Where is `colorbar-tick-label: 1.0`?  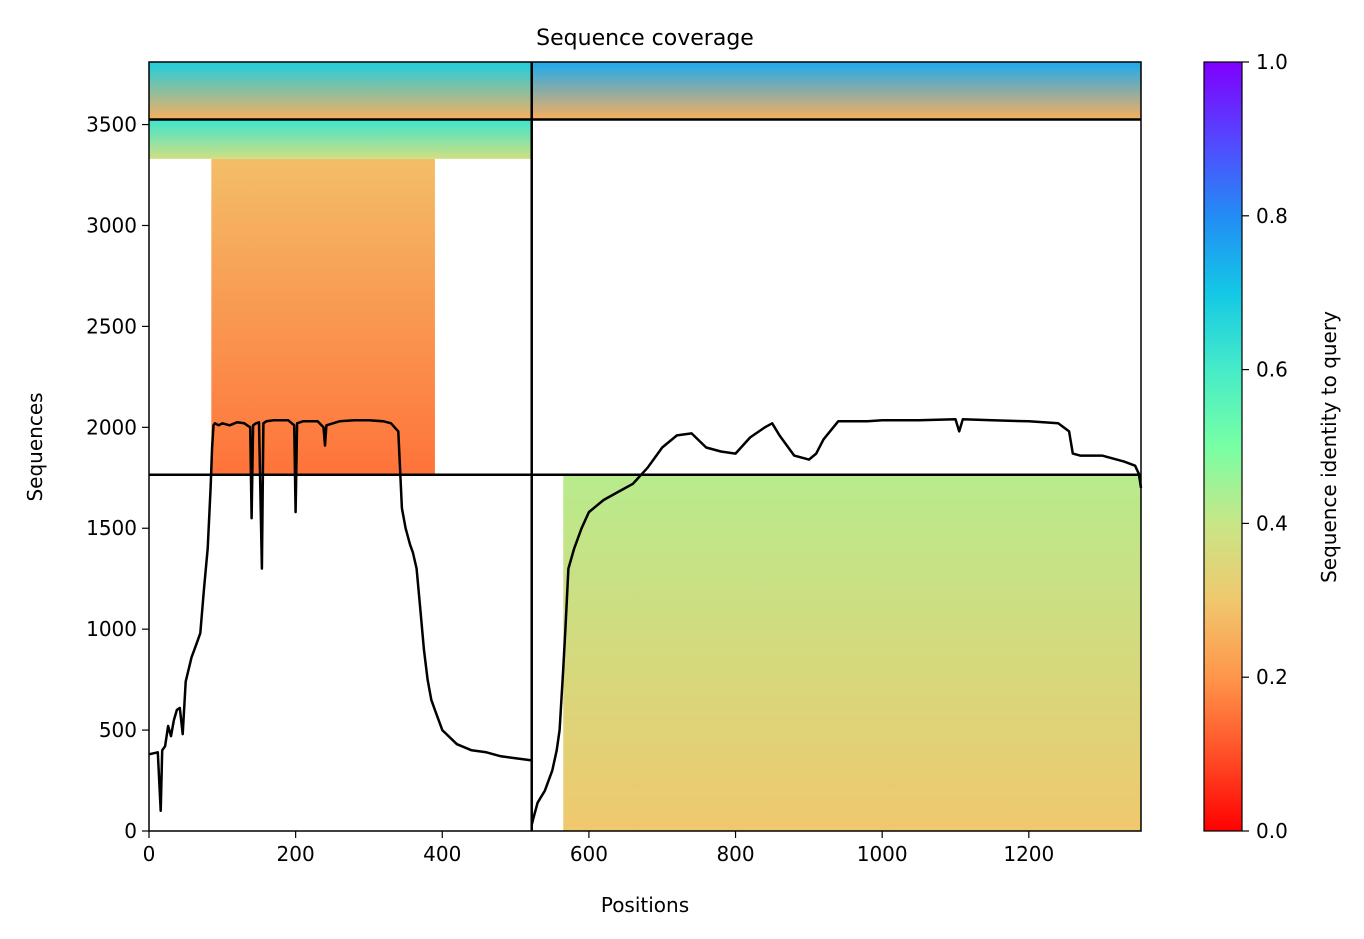 colorbar-tick-label: 1.0 is located at coordinates (1272, 62).